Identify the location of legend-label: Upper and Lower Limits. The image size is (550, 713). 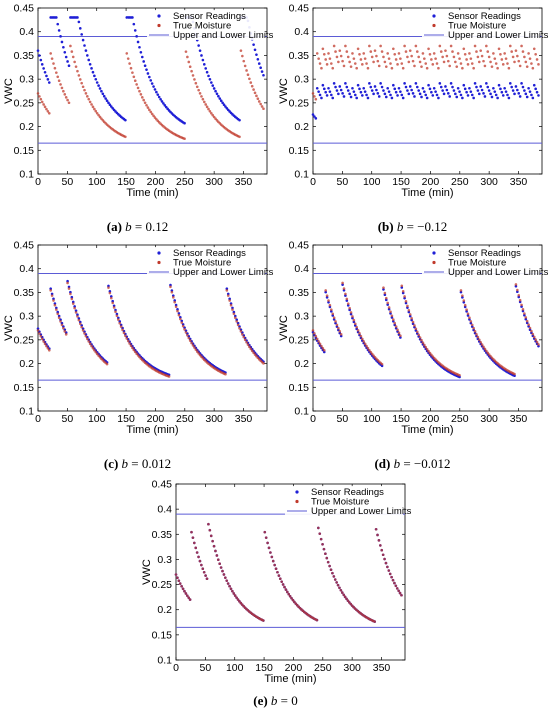
(223, 35).